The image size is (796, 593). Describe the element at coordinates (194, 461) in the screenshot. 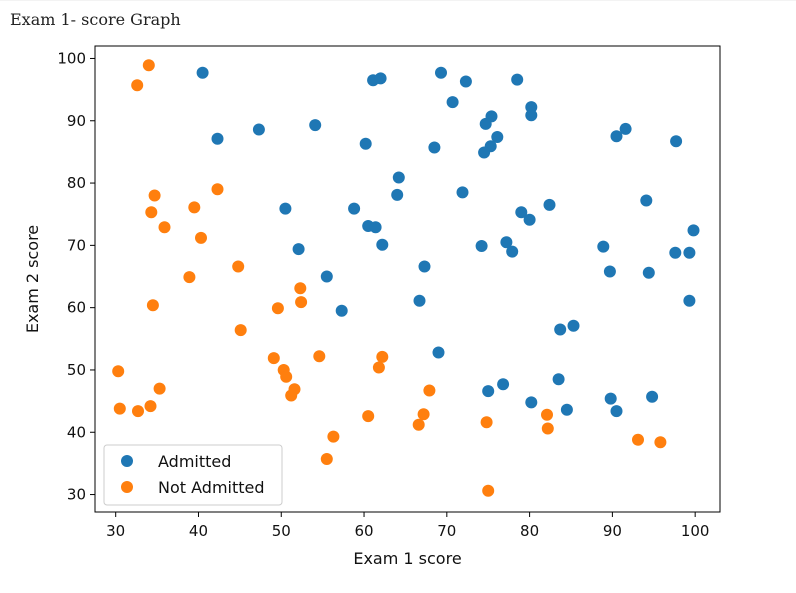

I see `legend-label-admitted: Admitted` at that location.